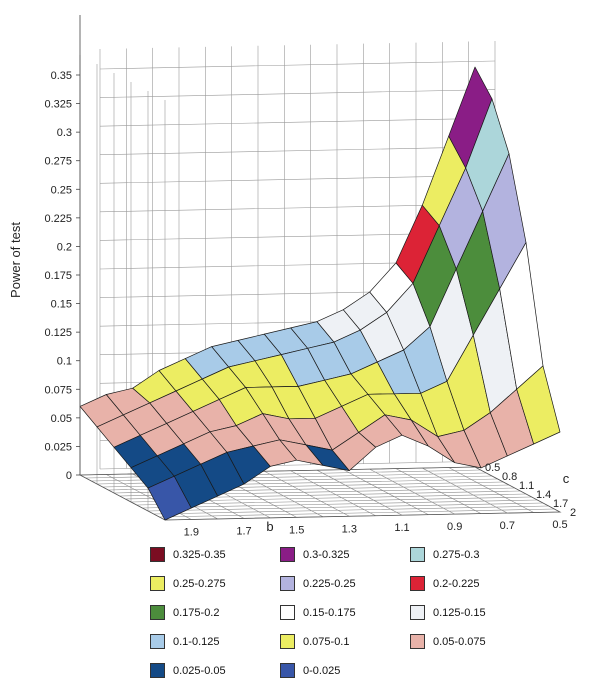  Describe the element at coordinates (58, 447) in the screenshot. I see `z-tick-label: 0.025` at that location.